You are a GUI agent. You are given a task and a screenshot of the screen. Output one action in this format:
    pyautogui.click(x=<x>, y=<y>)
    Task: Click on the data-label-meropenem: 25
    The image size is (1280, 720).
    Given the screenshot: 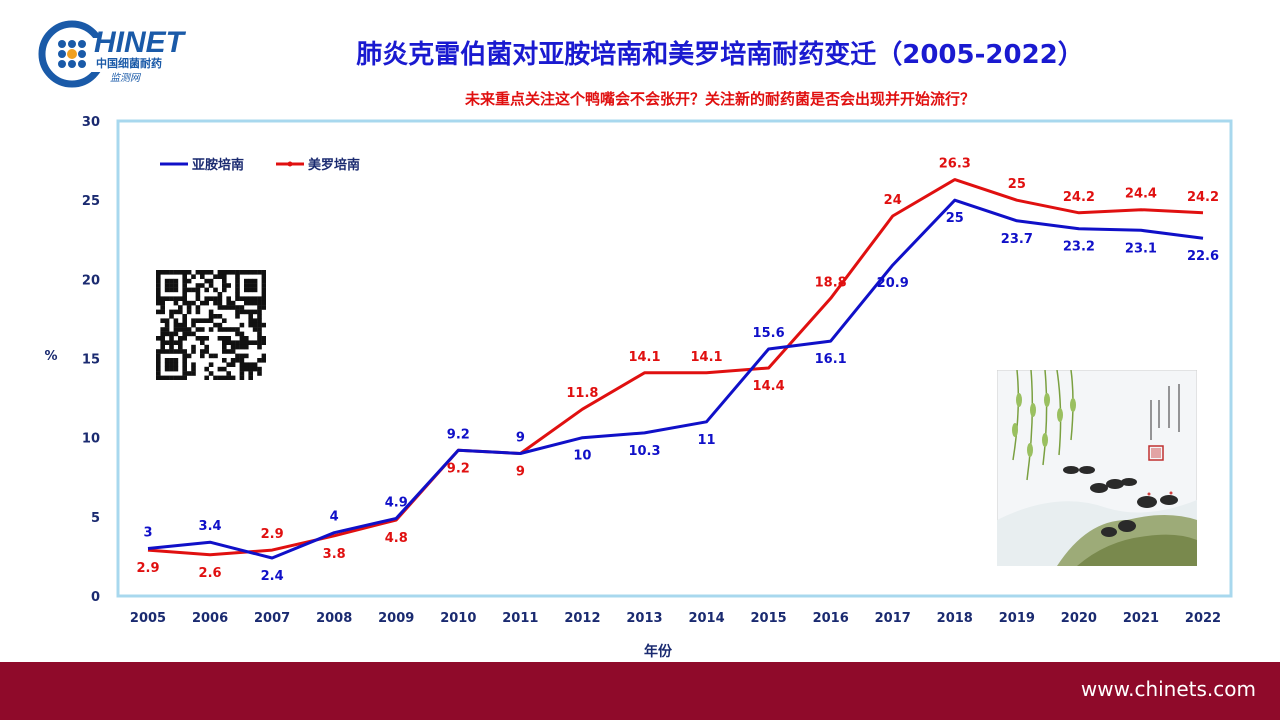 What is the action you would take?
    pyautogui.click(x=1017, y=184)
    